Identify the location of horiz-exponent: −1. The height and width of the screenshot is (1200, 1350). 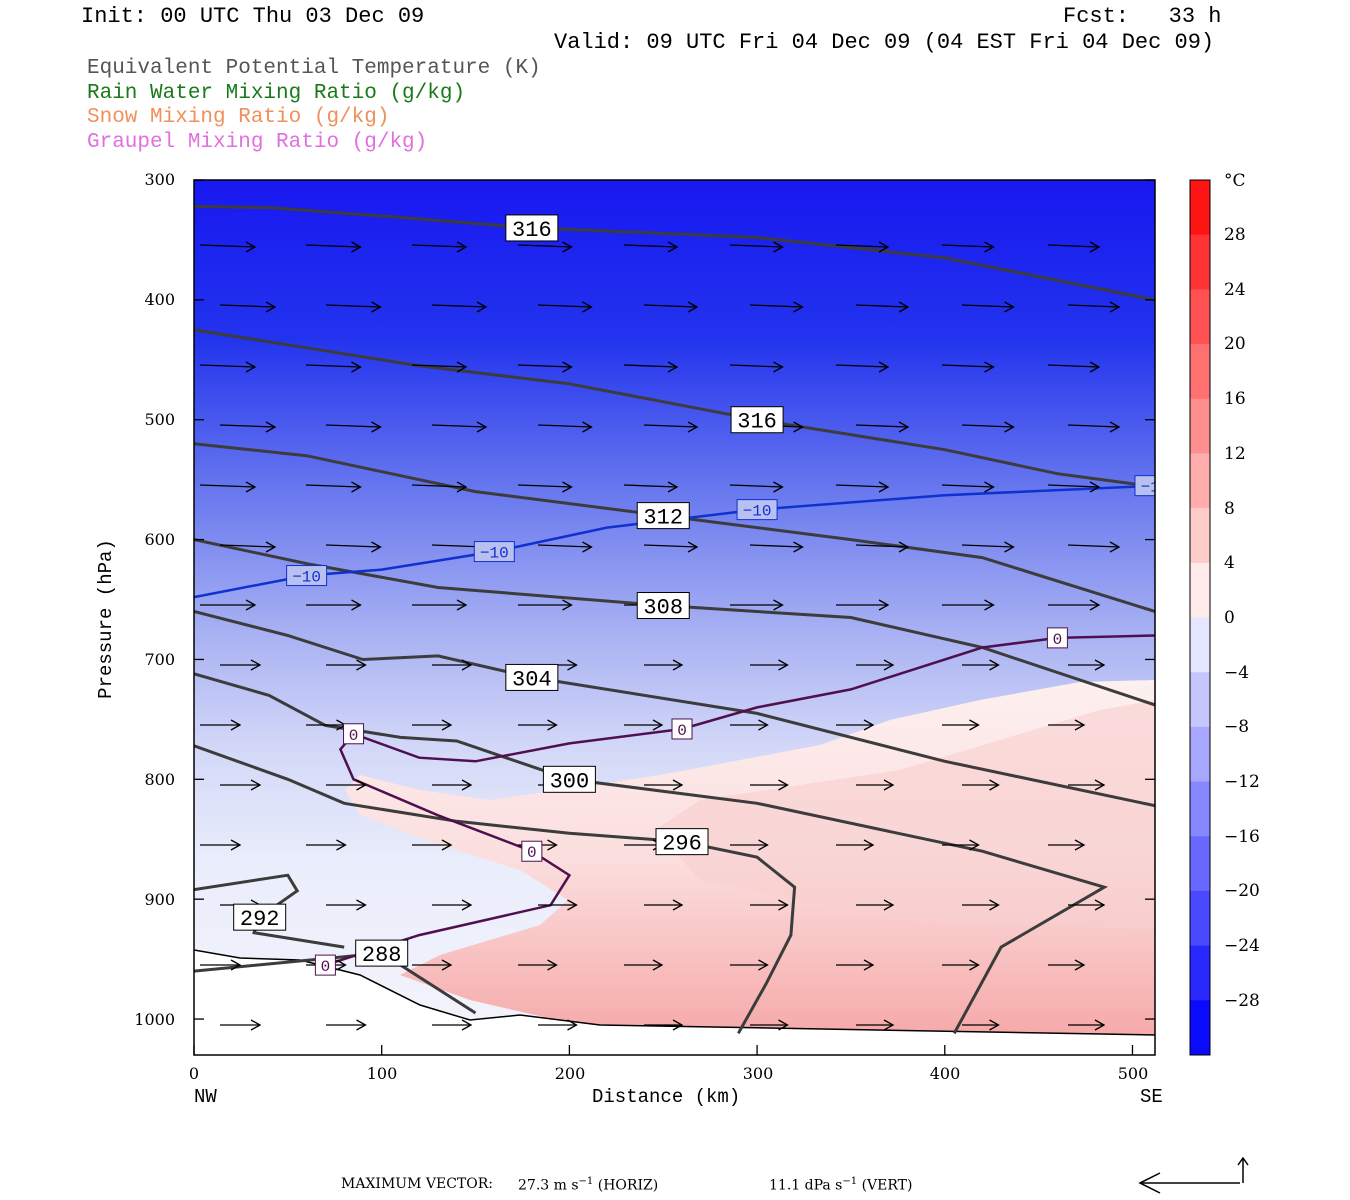
(586, 1181).